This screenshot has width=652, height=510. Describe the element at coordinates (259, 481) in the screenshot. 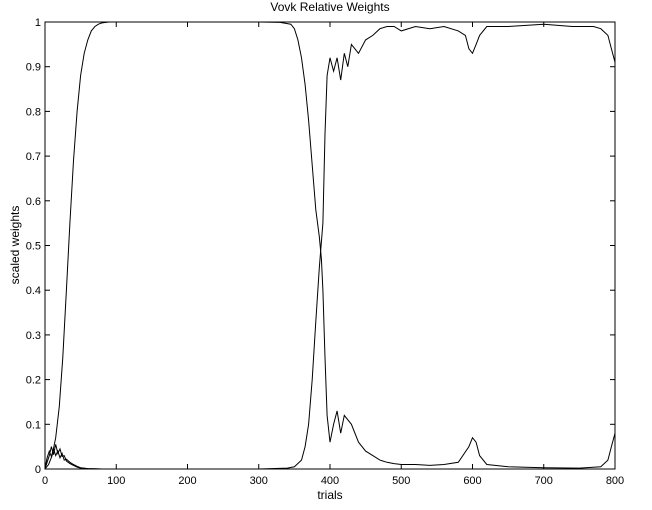

I see `x-tick-label: 300` at that location.